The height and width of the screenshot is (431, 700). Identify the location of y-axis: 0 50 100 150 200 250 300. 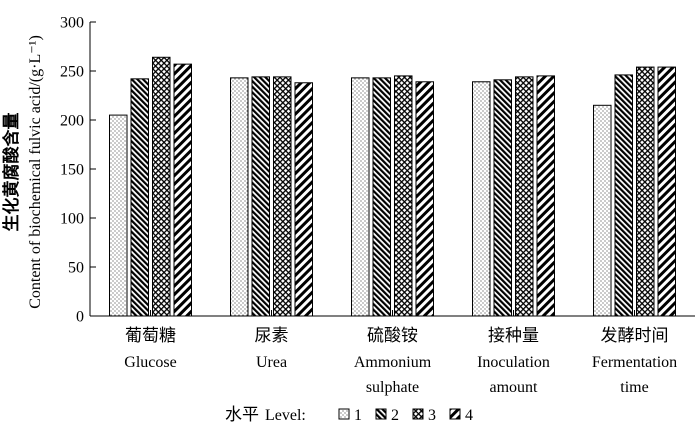
(78, 170).